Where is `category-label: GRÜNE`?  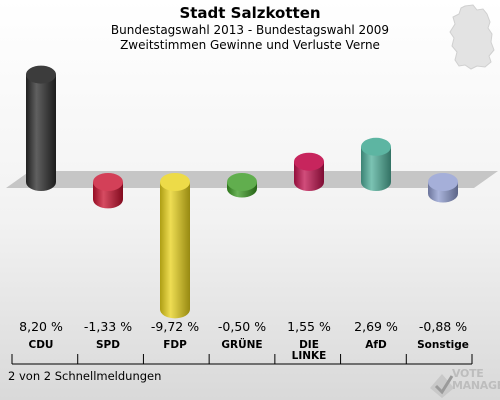
category-label: GRÜNE is located at coordinates (241, 344).